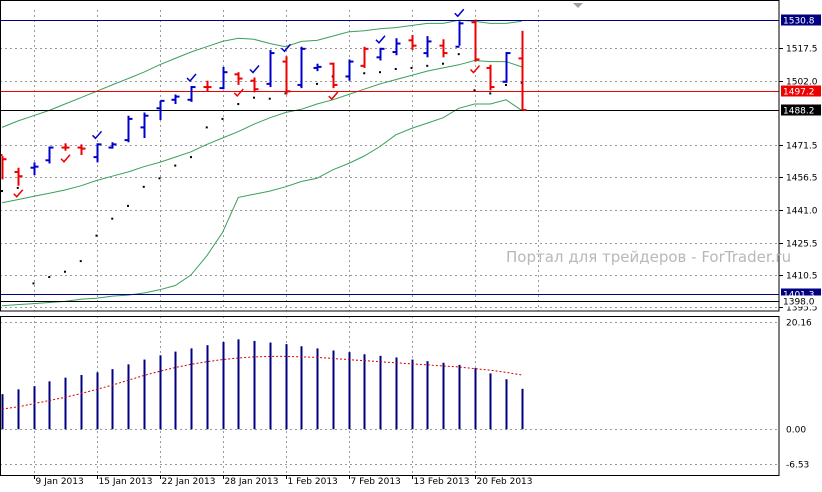 This screenshot has height=492, width=822. Describe the element at coordinates (802, 277) in the screenshot. I see `price-tick-label: 1410.5` at that location.